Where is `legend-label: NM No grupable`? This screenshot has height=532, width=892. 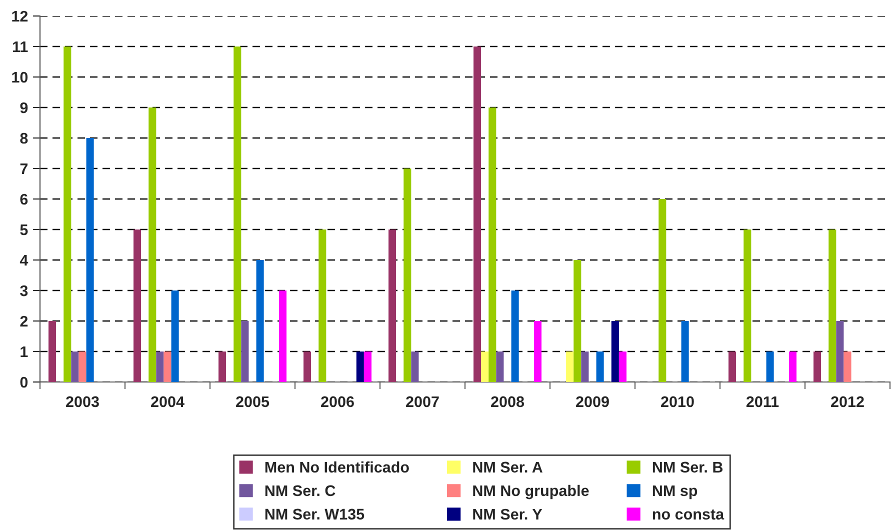 legend-label: NM No grupable is located at coordinates (531, 492).